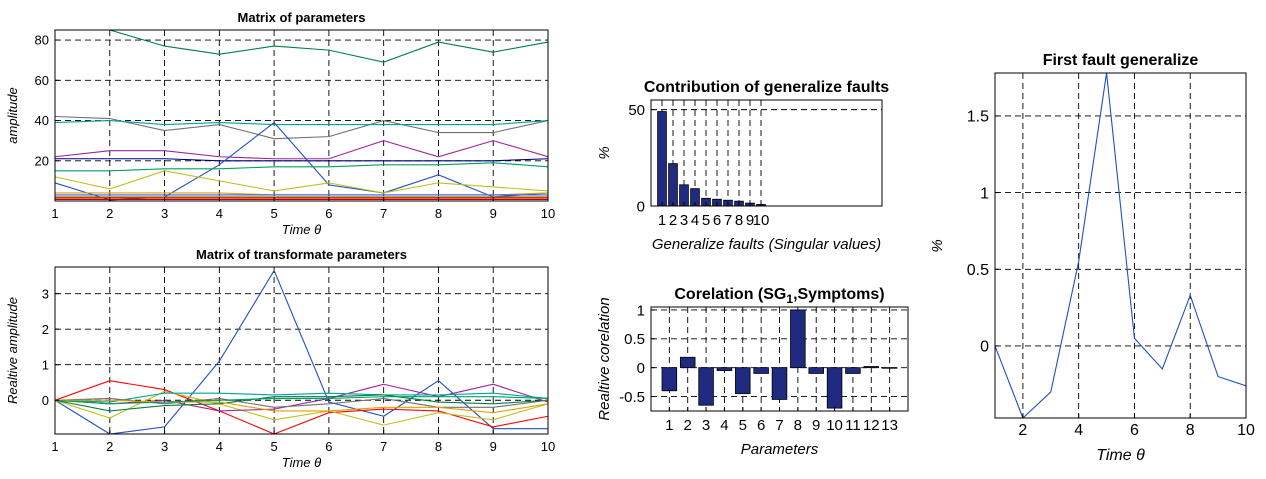 The image size is (1266, 479). I want to click on y-tick-label: 60, so click(42, 80).